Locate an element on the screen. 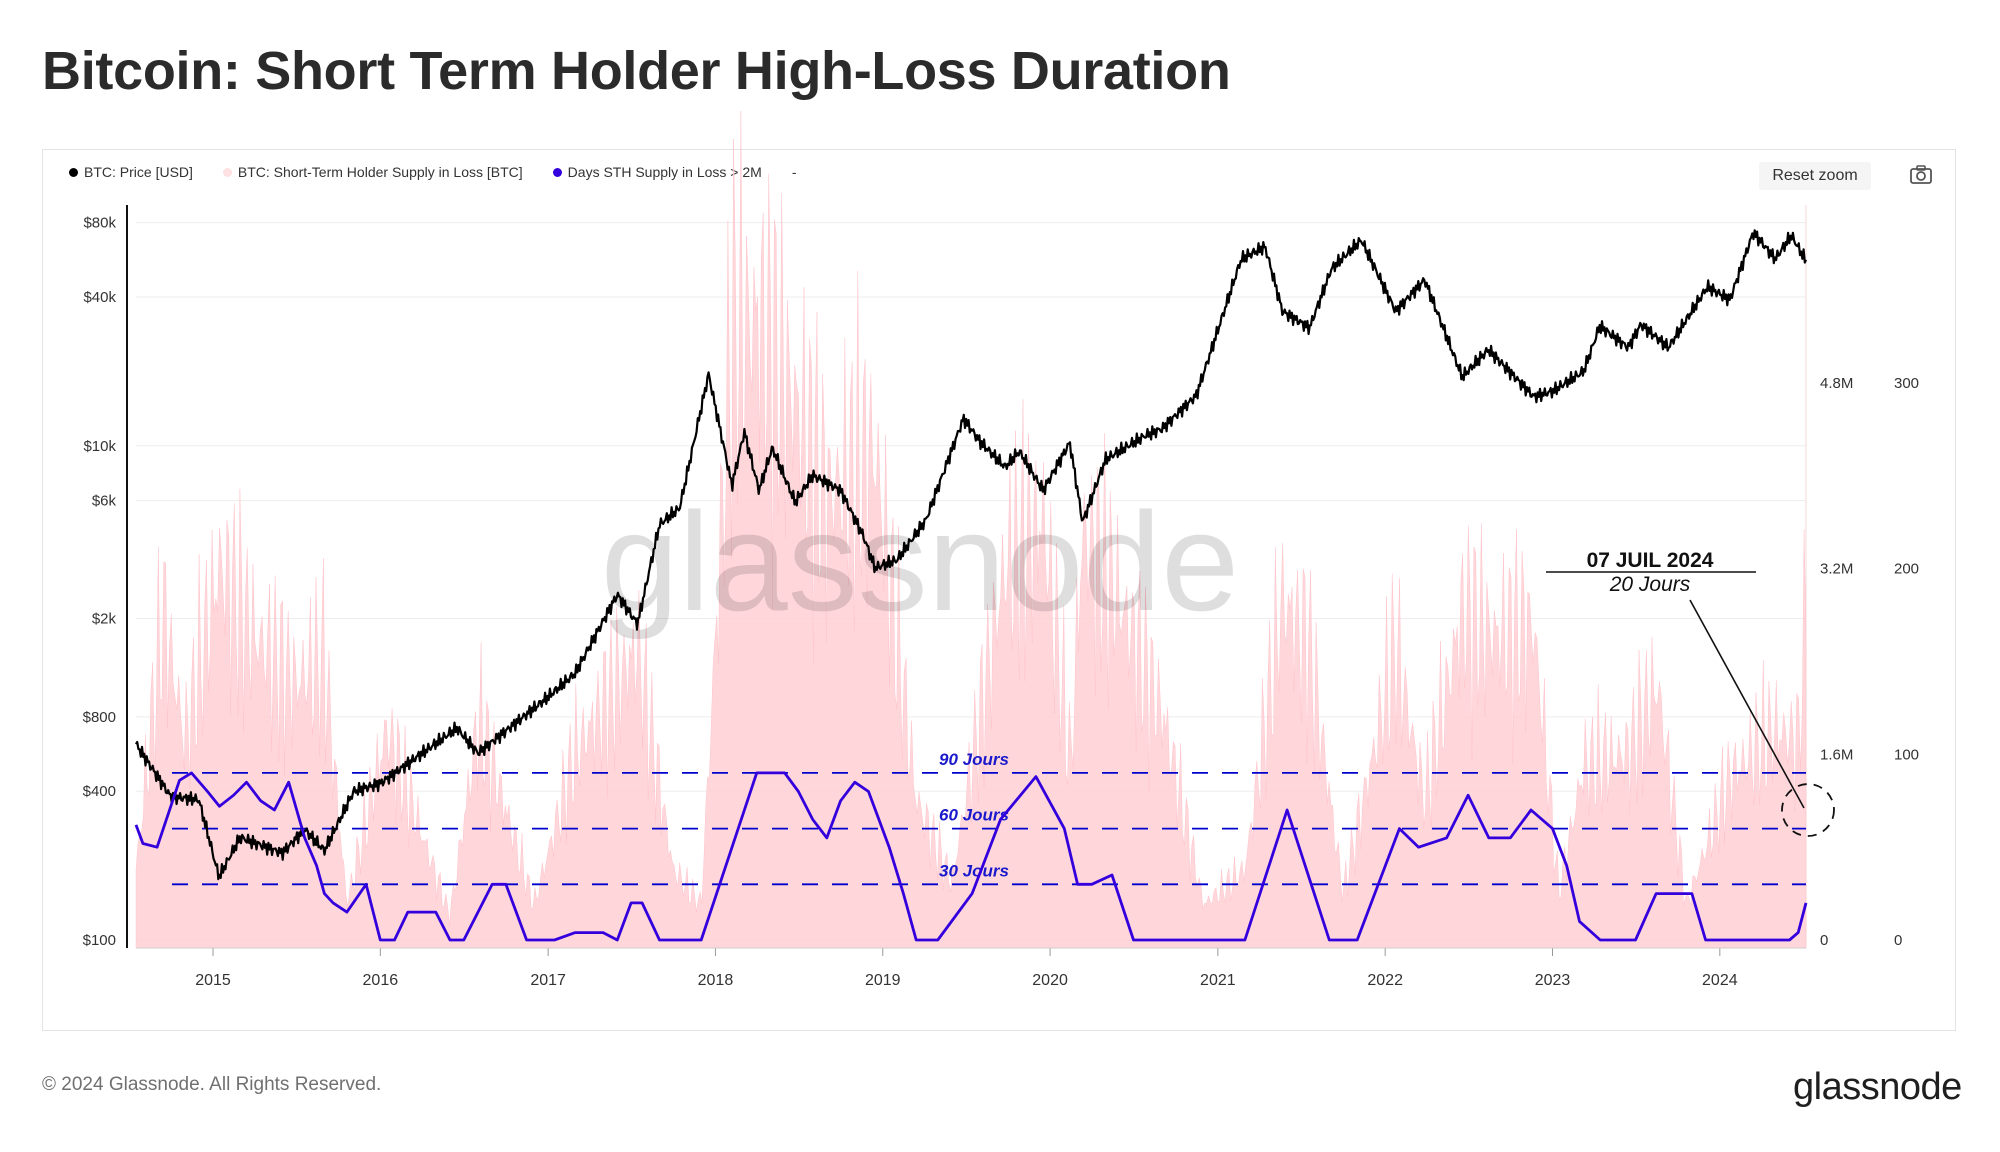  legend-dot-days is located at coordinates (557, 172).